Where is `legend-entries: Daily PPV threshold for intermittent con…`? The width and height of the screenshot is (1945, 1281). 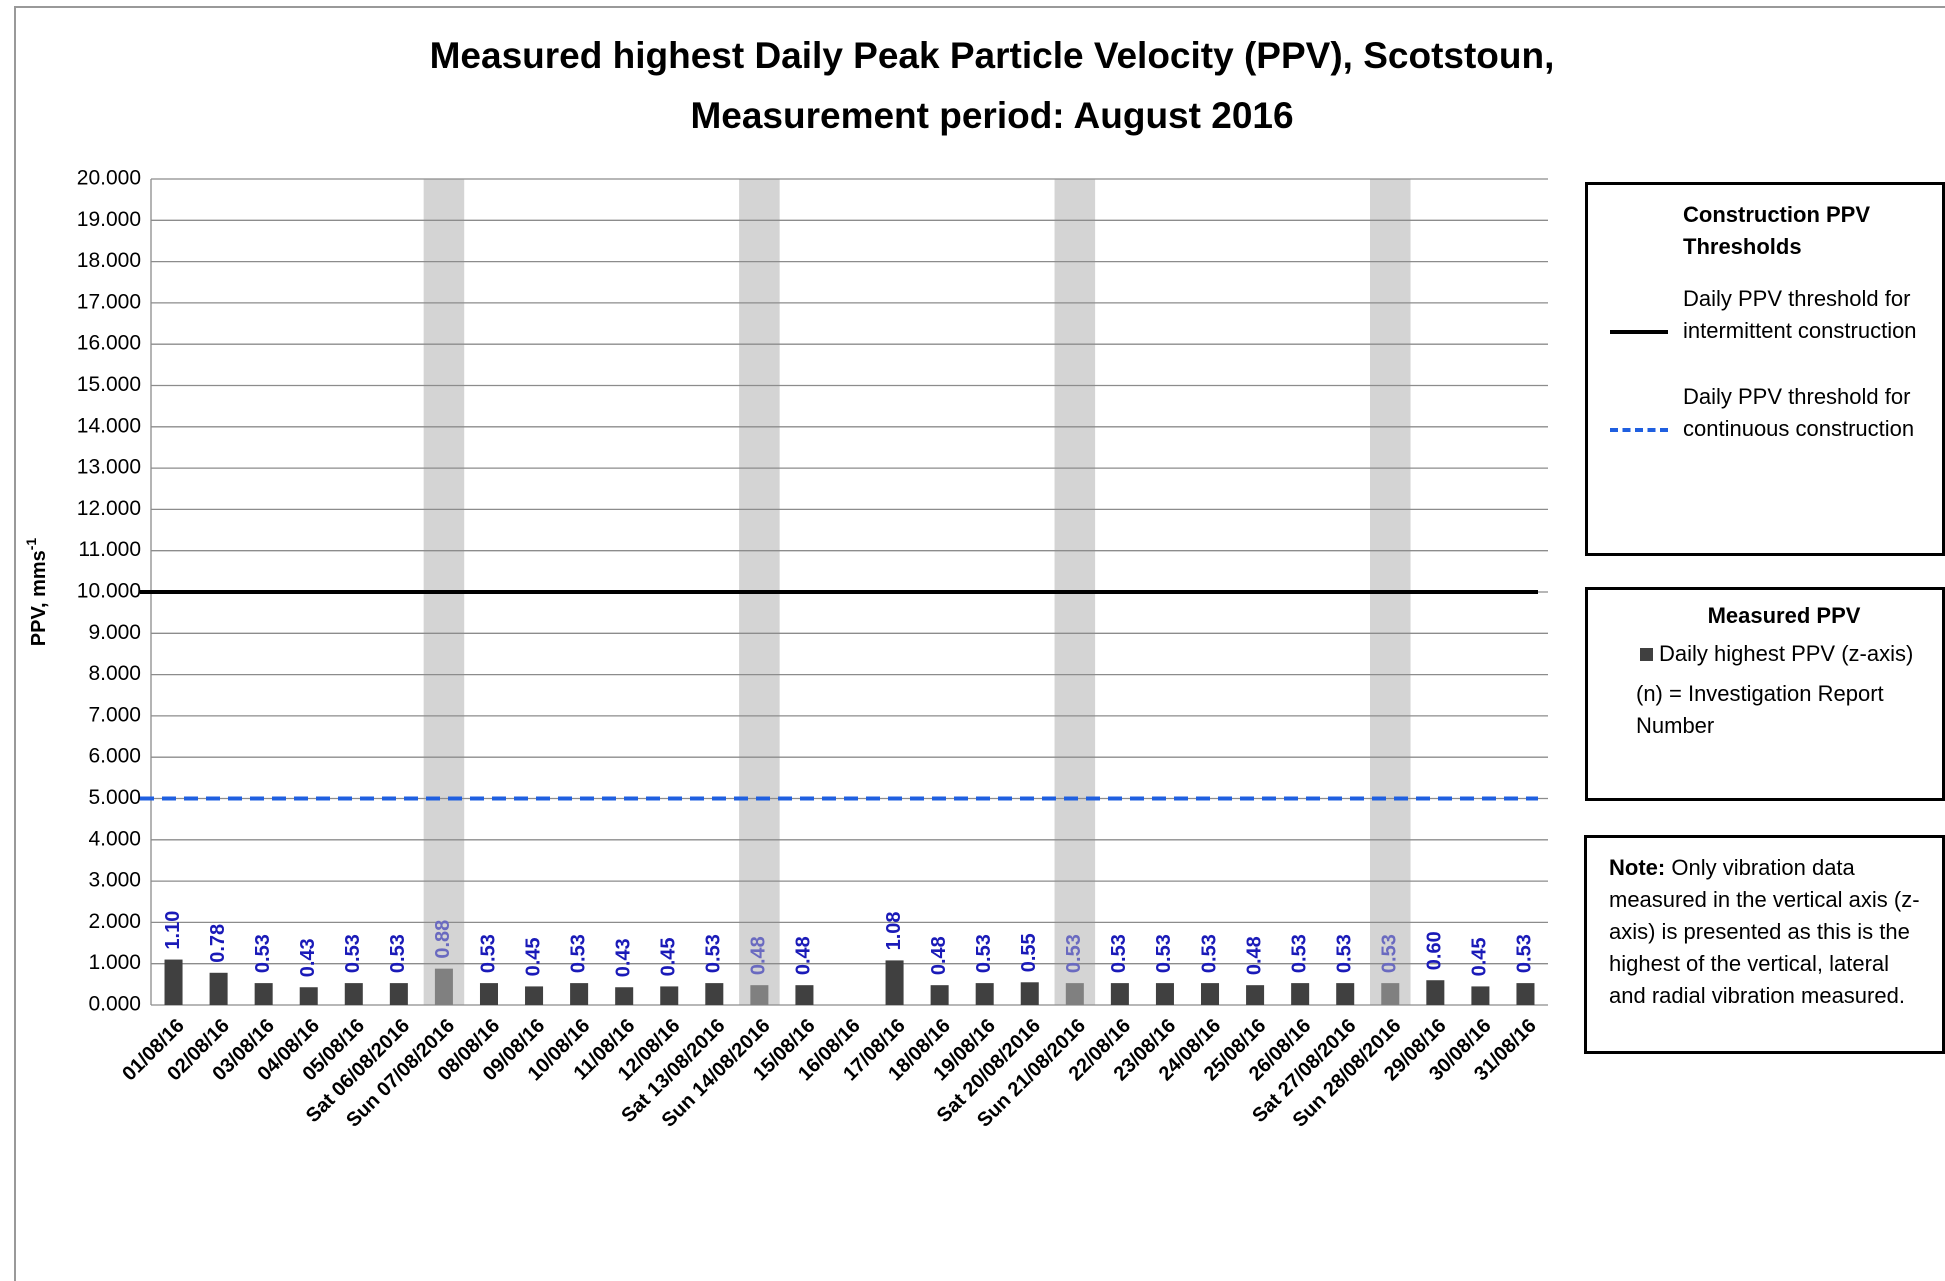
legend-entries: Daily PPV threshold for intermittent con… is located at coordinates (1771, 364).